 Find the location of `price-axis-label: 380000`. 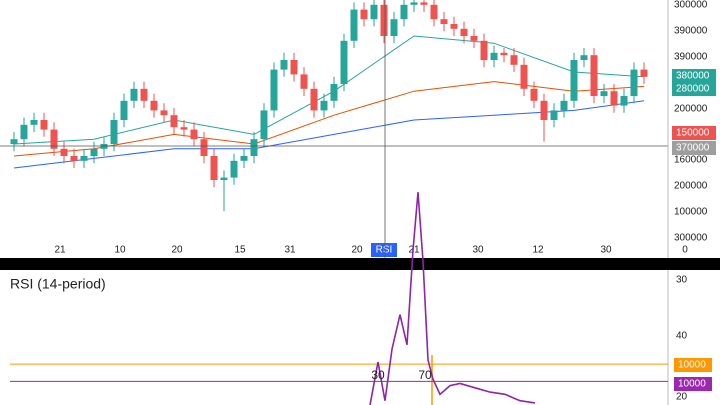

price-axis-label: 380000 is located at coordinates (693, 76).